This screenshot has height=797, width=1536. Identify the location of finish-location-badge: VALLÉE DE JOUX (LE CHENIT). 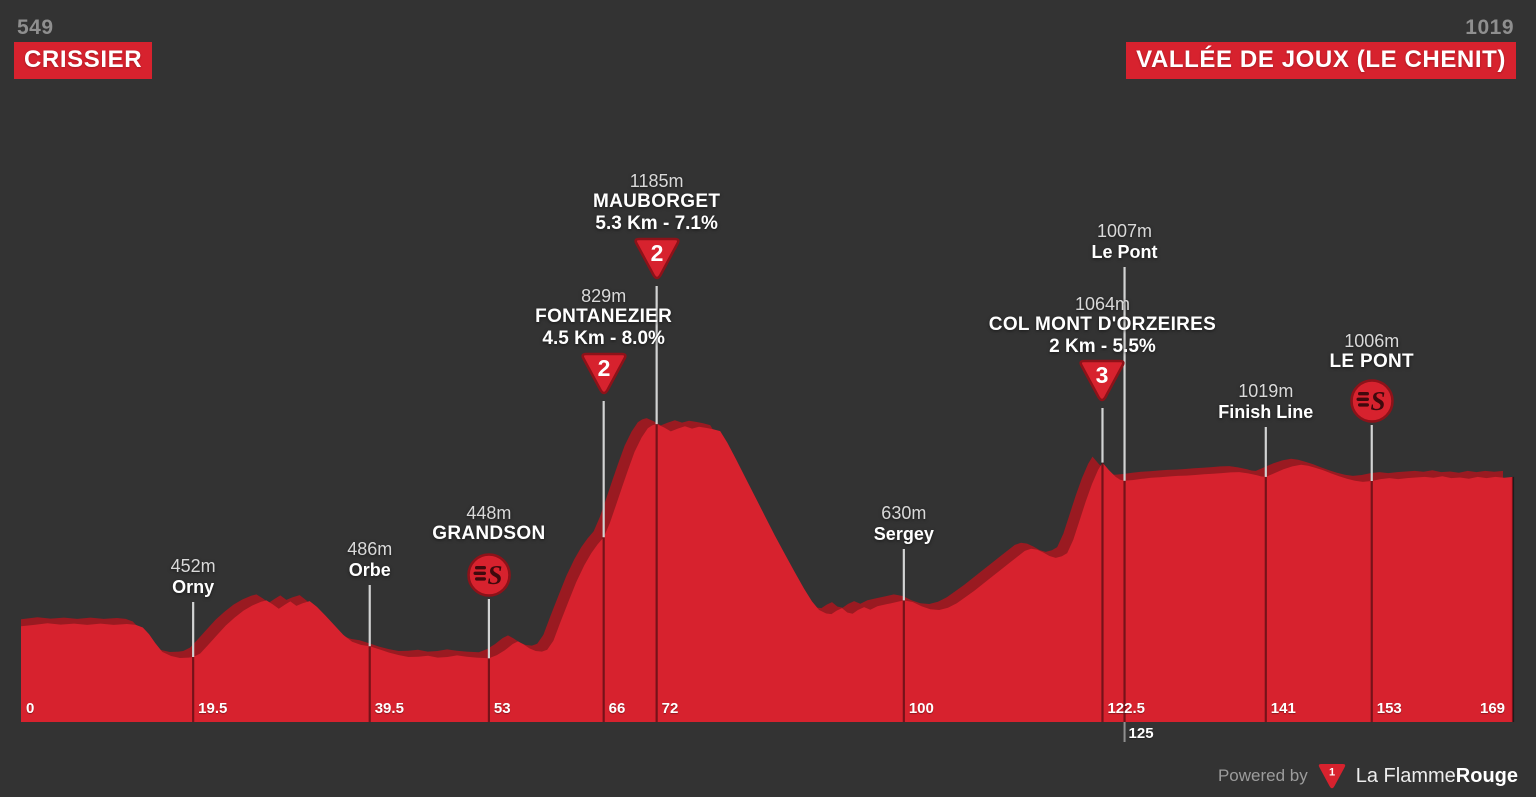
(1321, 60).